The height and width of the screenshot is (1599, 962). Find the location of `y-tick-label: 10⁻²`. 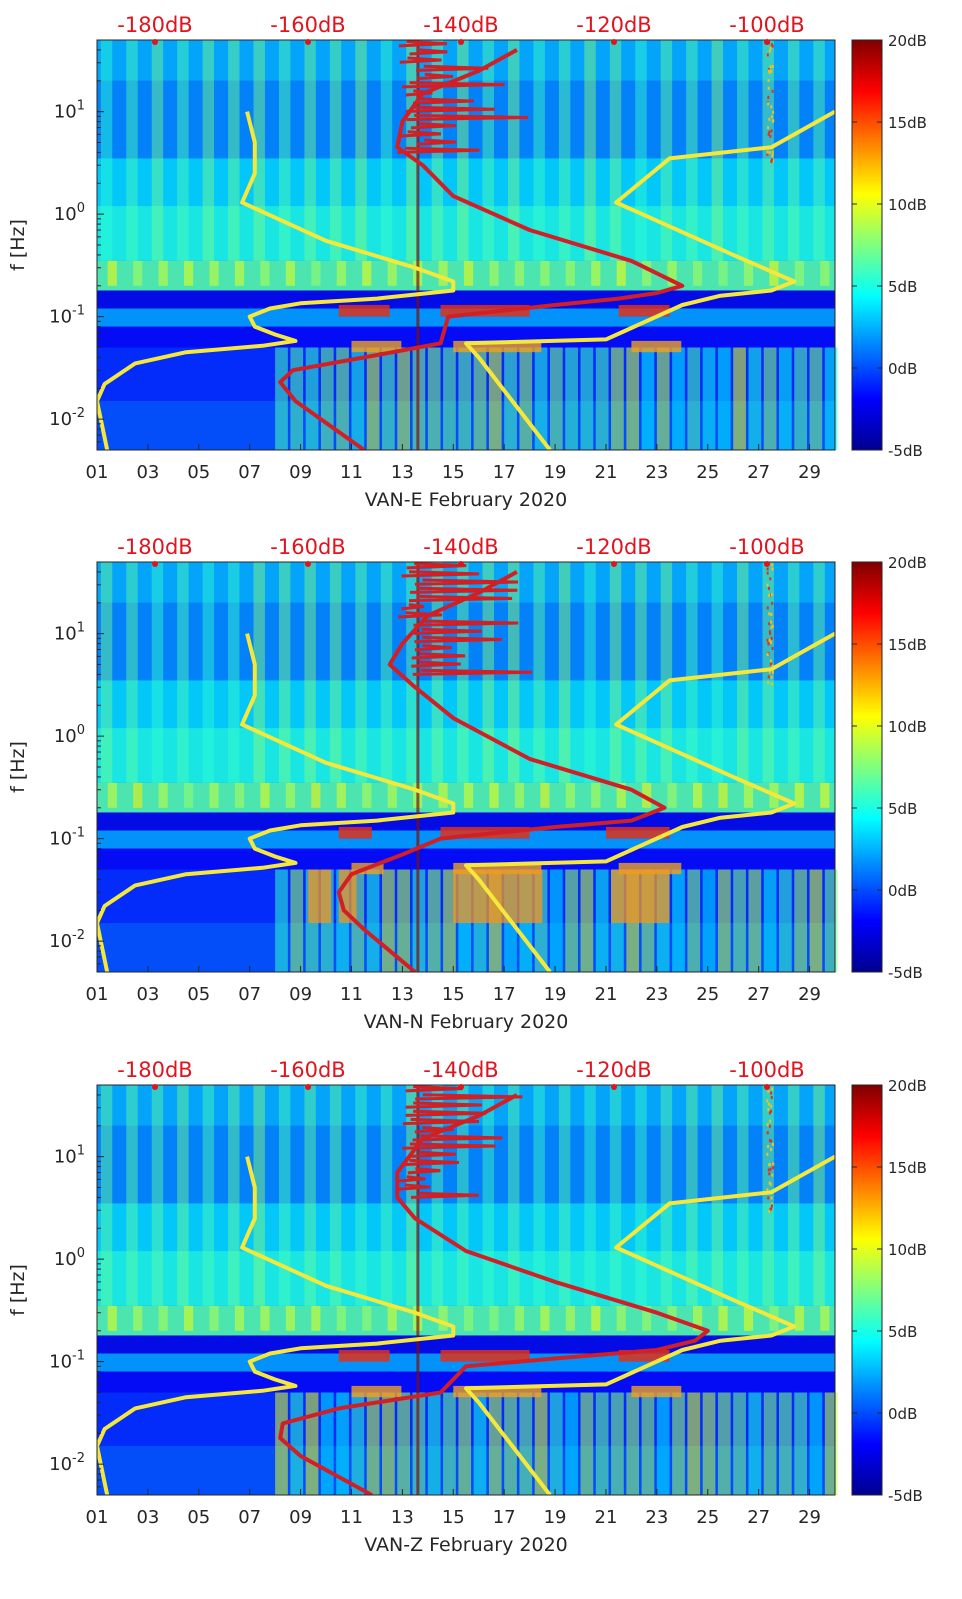

y-tick-label: 10⁻² is located at coordinates (67, 418).